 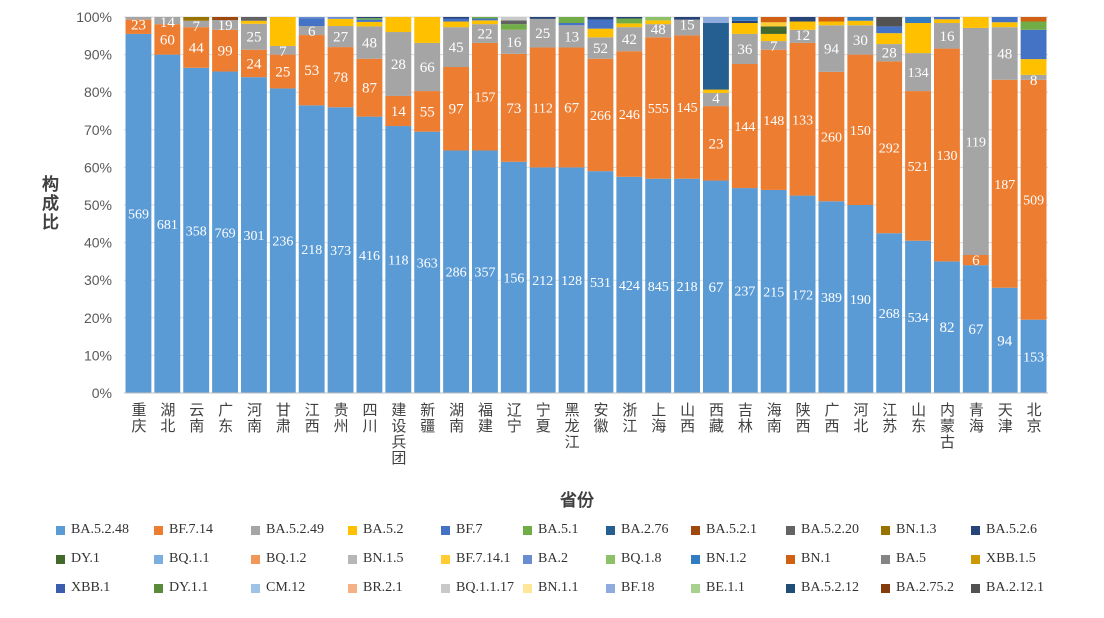 I want to click on data-label: 266, so click(x=600, y=116).